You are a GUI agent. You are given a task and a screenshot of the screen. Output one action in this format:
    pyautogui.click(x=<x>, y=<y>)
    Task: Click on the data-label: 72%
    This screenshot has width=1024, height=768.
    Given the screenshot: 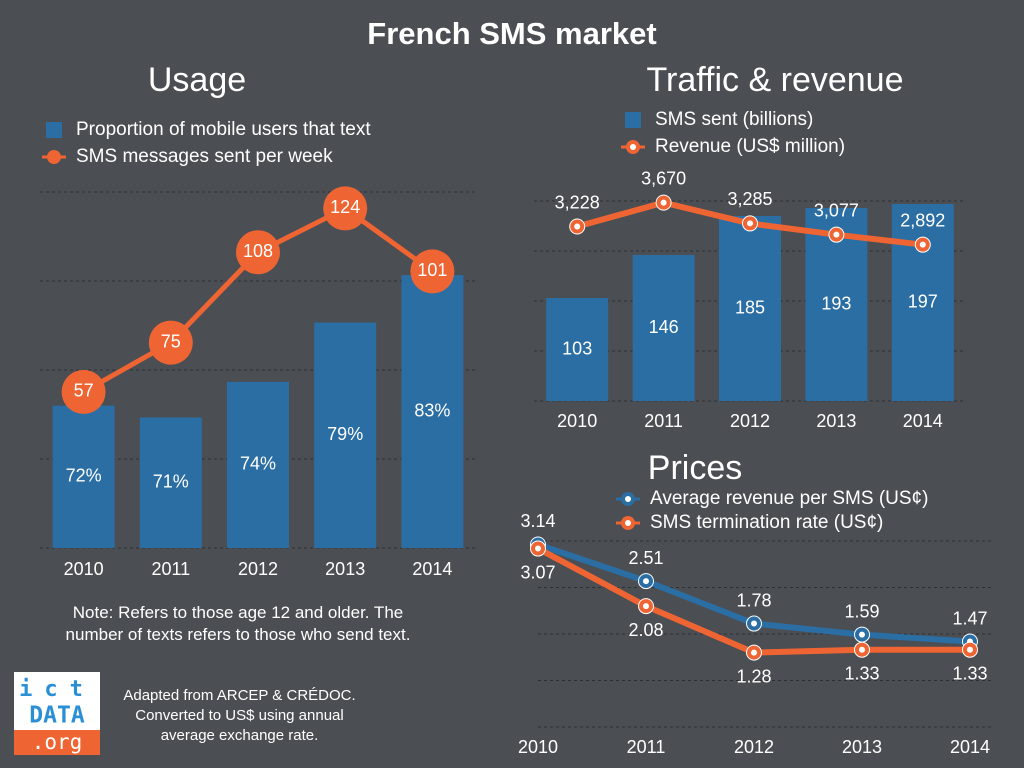 What is the action you would take?
    pyautogui.click(x=84, y=476)
    